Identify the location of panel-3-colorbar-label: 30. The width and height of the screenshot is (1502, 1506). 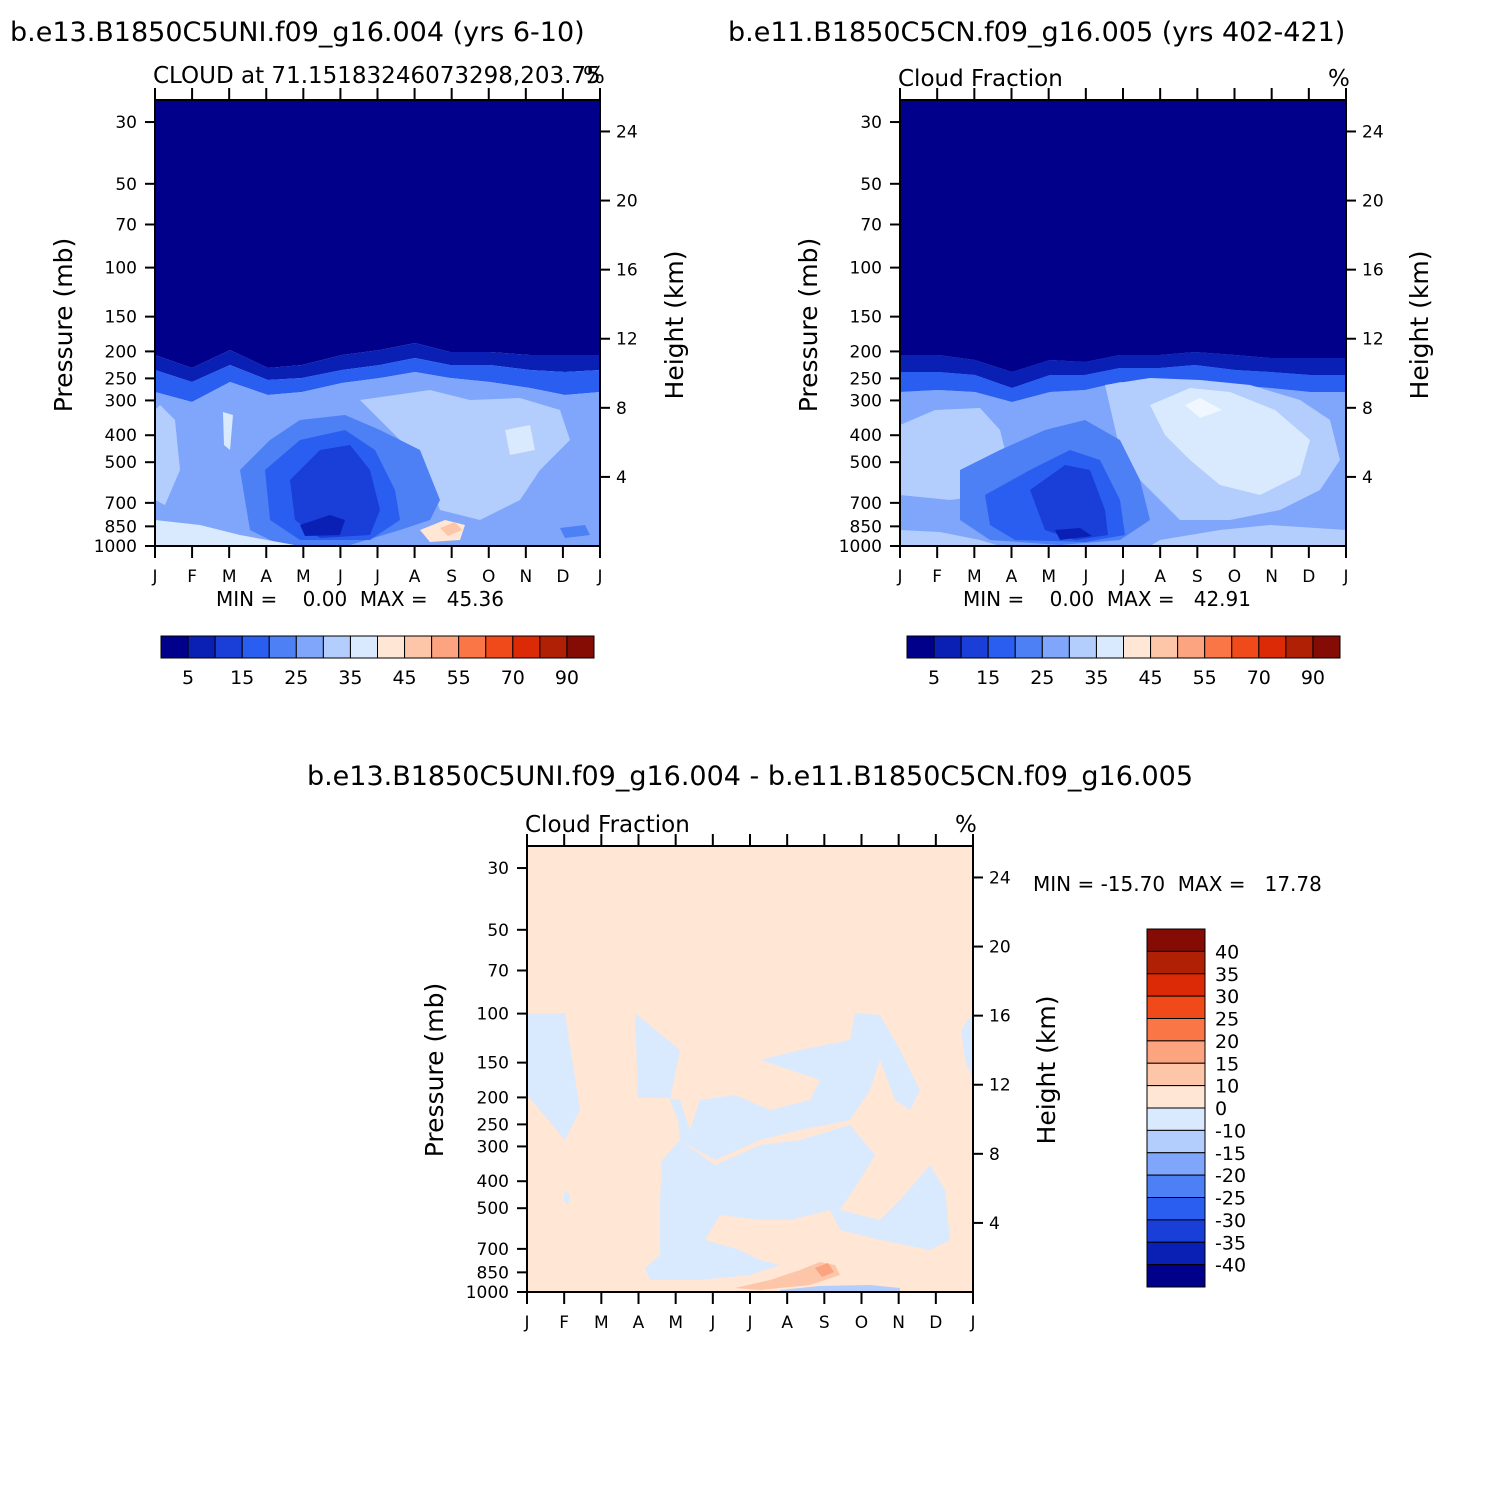
(1227, 997).